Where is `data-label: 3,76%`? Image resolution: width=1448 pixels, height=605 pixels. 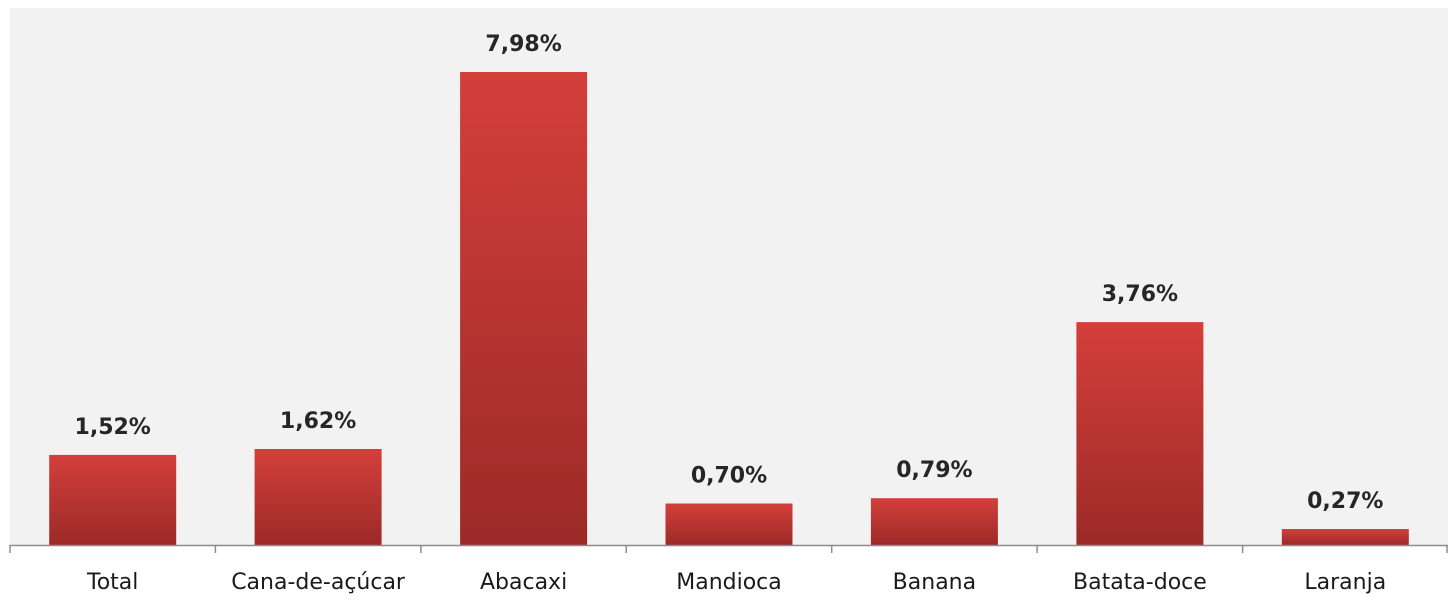 data-label: 3,76% is located at coordinates (1140, 294).